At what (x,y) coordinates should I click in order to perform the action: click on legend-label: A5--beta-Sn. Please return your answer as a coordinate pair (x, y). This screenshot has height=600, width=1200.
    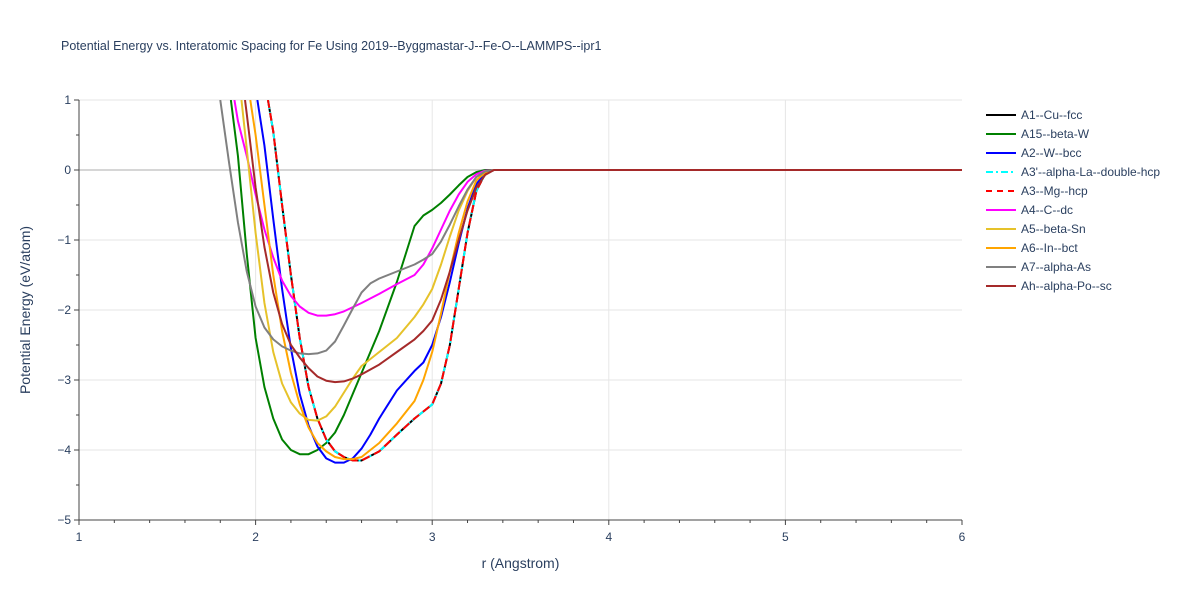
    Looking at the image, I should click on (1053, 229).